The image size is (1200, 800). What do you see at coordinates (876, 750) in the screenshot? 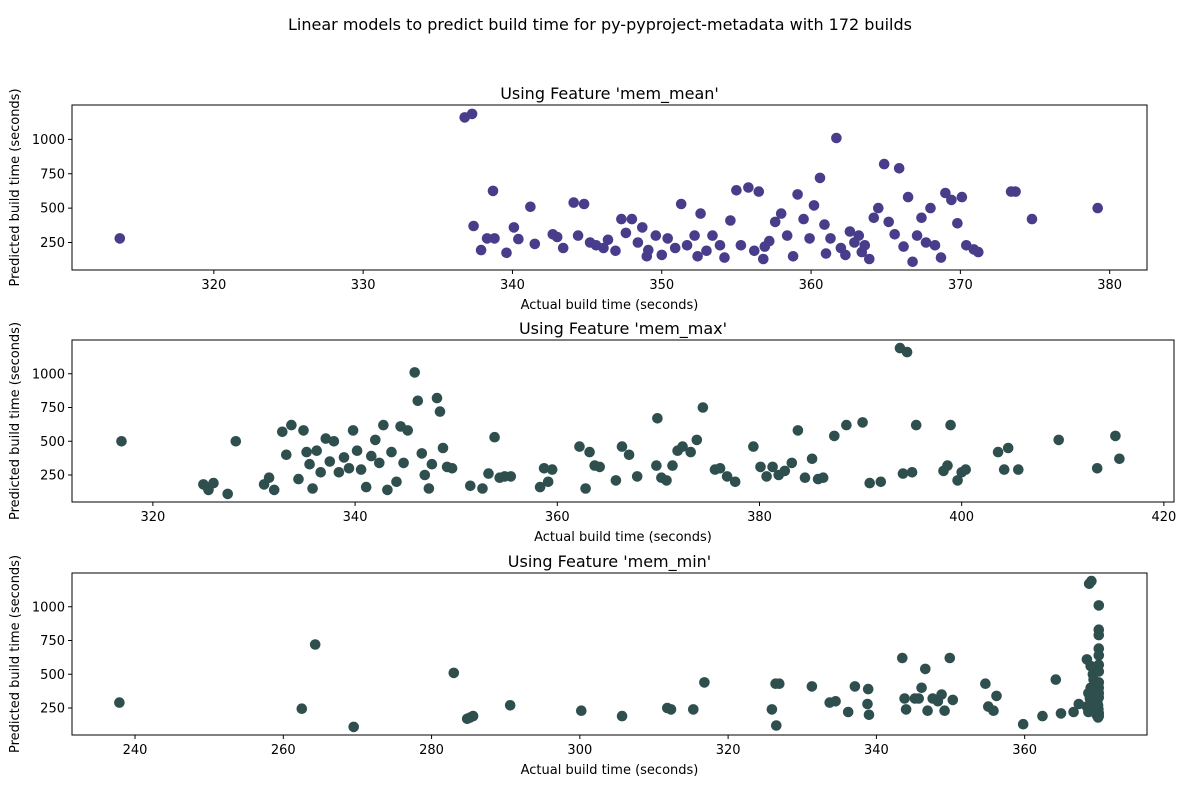
I see `x-tick-label: 340` at bounding box center [876, 750].